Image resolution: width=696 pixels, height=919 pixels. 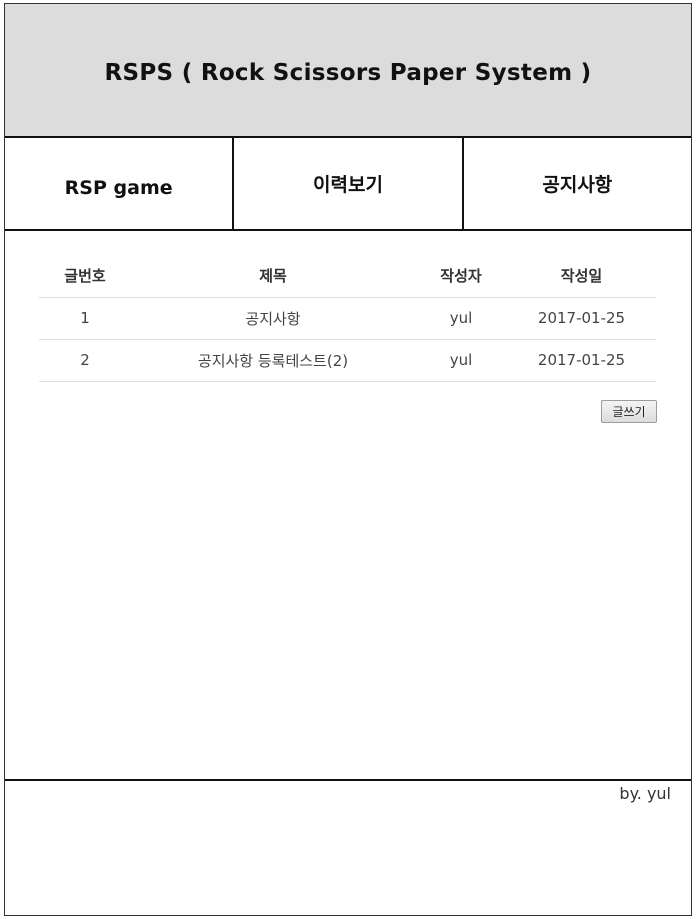 I want to click on column-header-author: 작성자, so click(x=461, y=276).